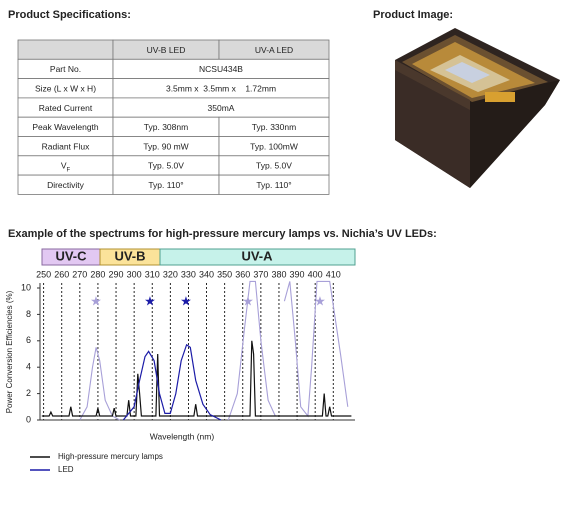 The height and width of the screenshot is (511, 583). Describe the element at coordinates (97, 274) in the screenshot. I see `x-tick-label: 280` at that location.